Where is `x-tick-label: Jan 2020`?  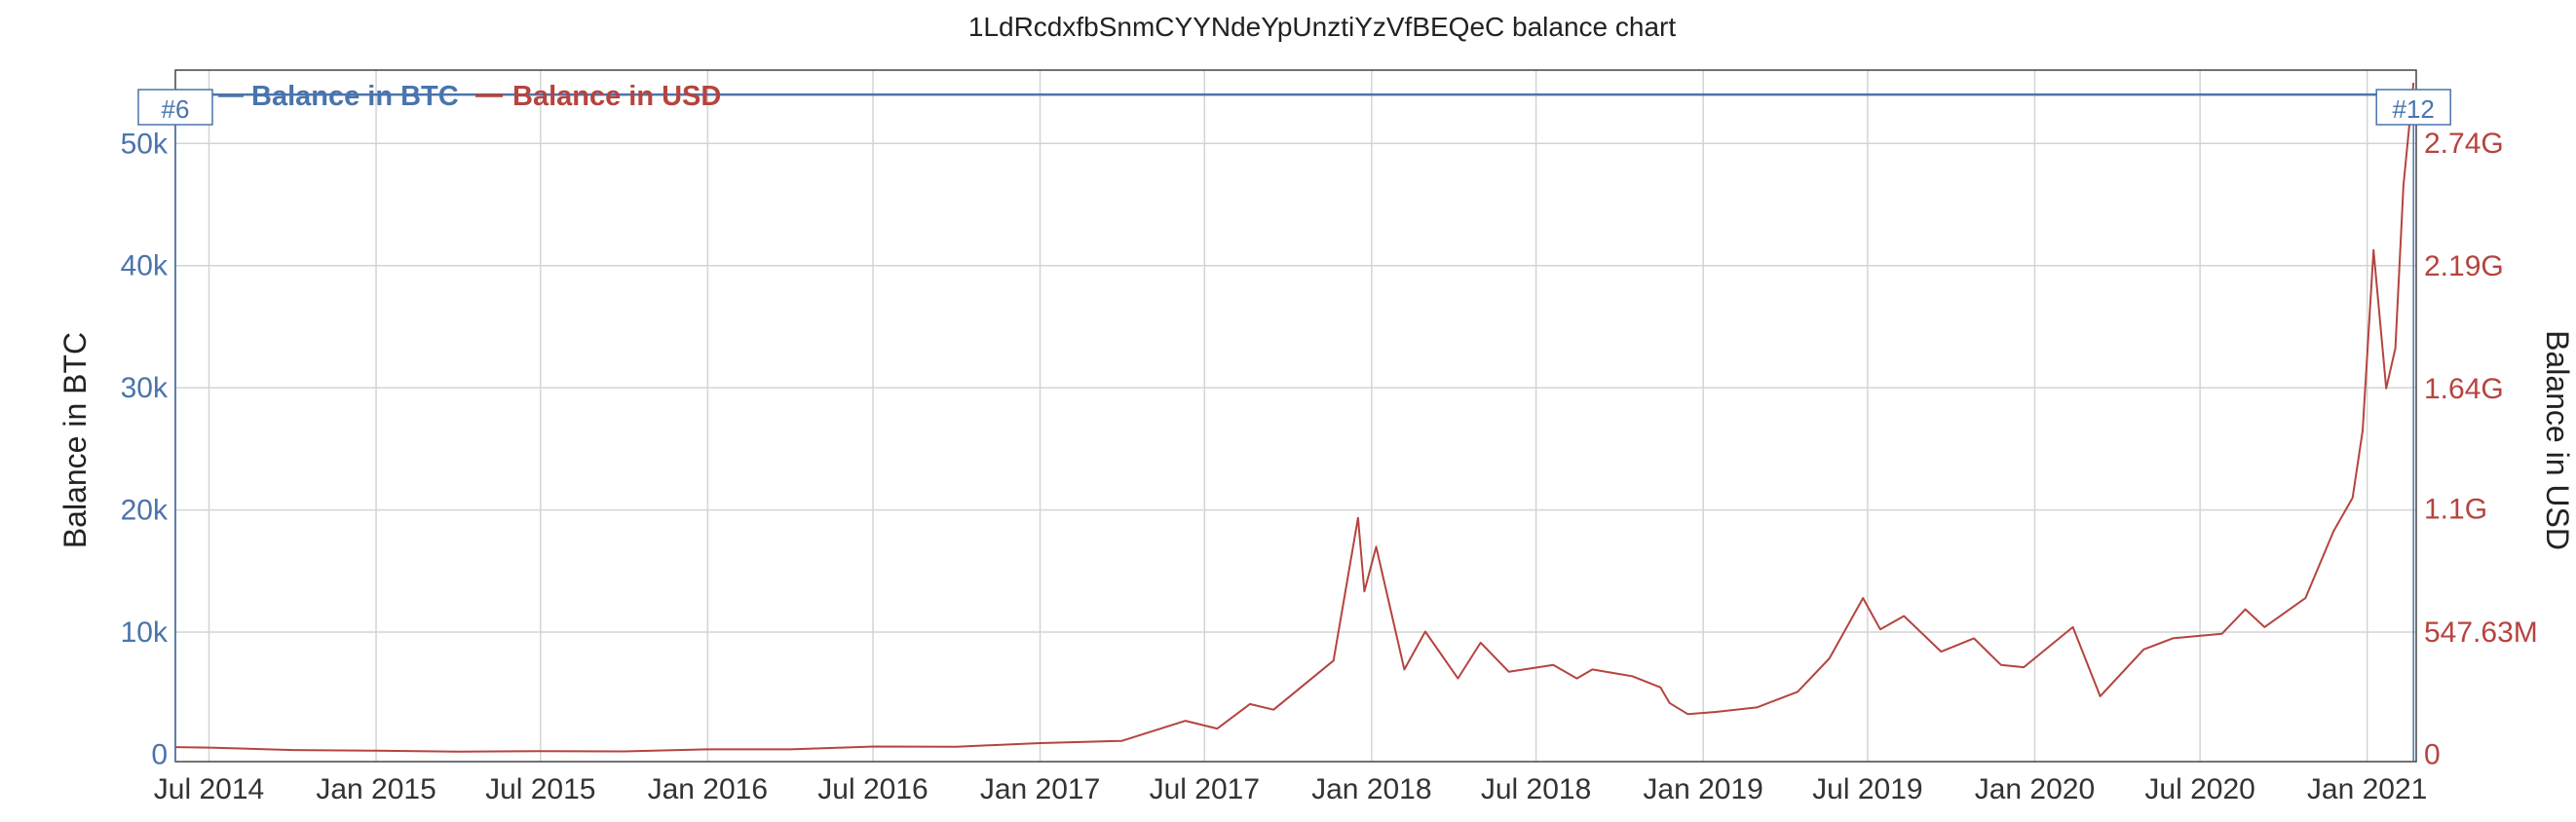
x-tick-label: Jan 2020 is located at coordinates (2035, 789).